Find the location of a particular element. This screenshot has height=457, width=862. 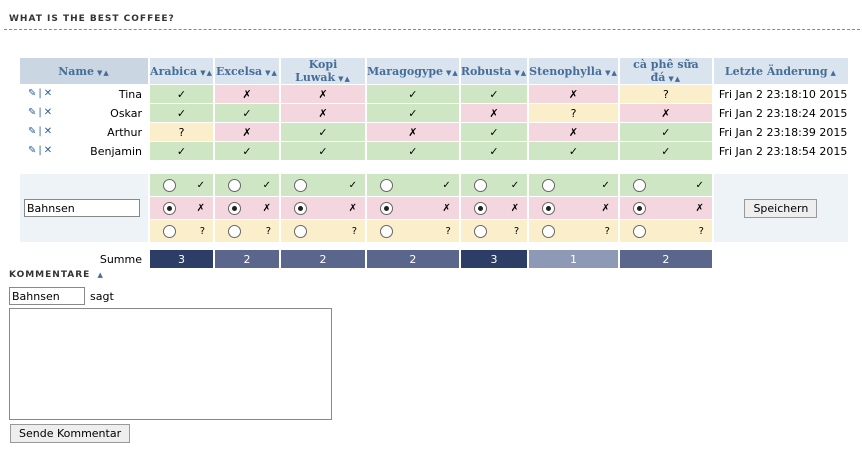

header-name: Name ▼▲ is located at coordinates (84, 71).